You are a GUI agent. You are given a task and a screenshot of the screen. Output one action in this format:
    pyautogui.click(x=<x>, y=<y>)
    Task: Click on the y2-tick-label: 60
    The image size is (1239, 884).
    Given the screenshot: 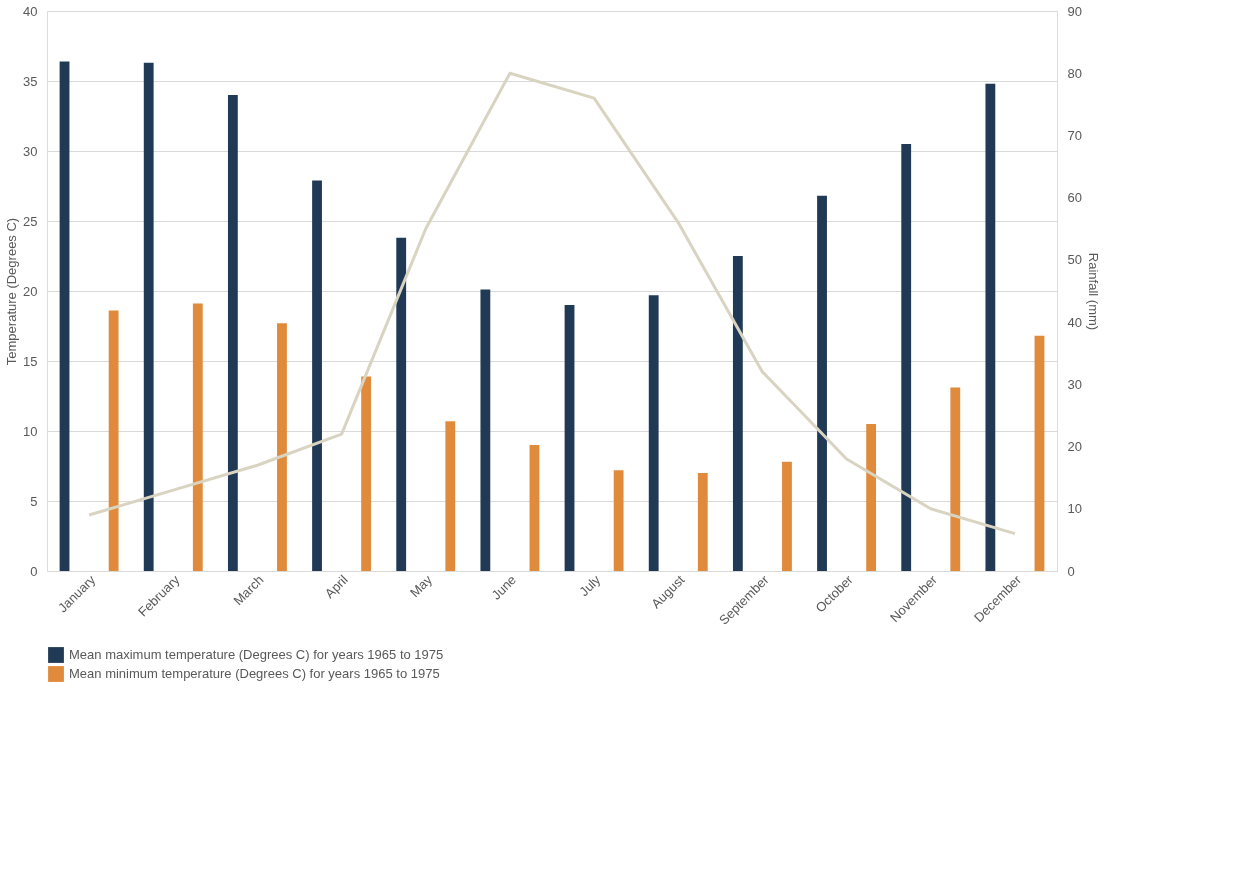 What is the action you would take?
    pyautogui.click(x=1074, y=198)
    